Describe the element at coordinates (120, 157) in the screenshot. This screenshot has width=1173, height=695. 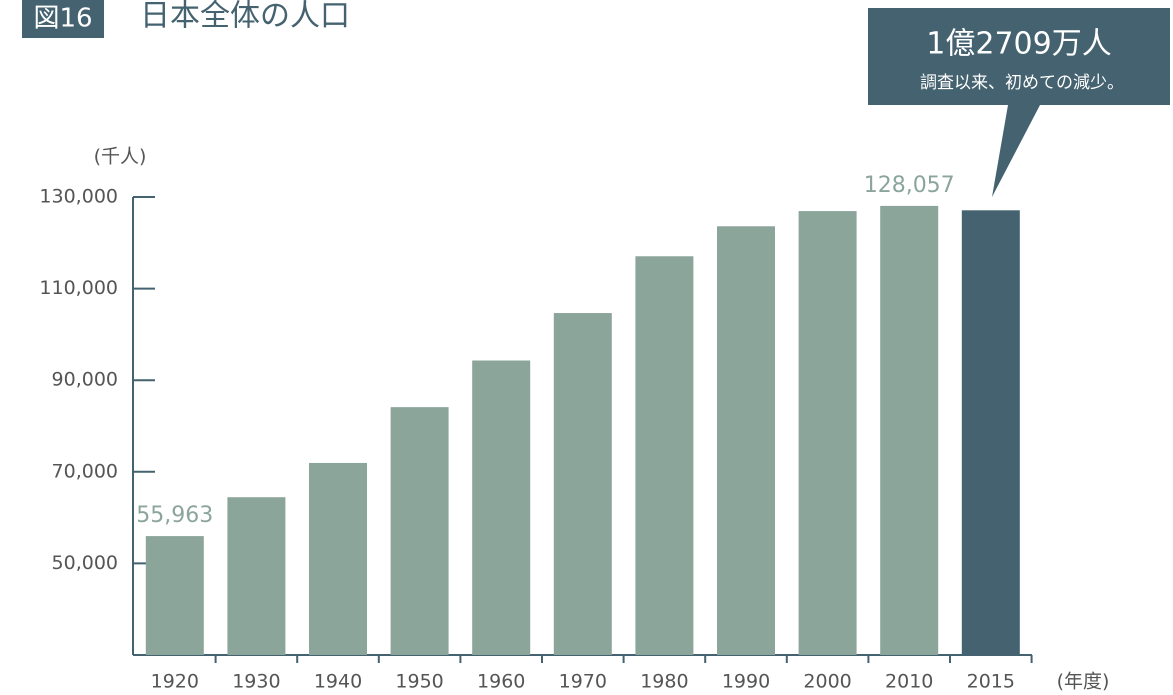
I see `y-axis-label: (千人)` at that location.